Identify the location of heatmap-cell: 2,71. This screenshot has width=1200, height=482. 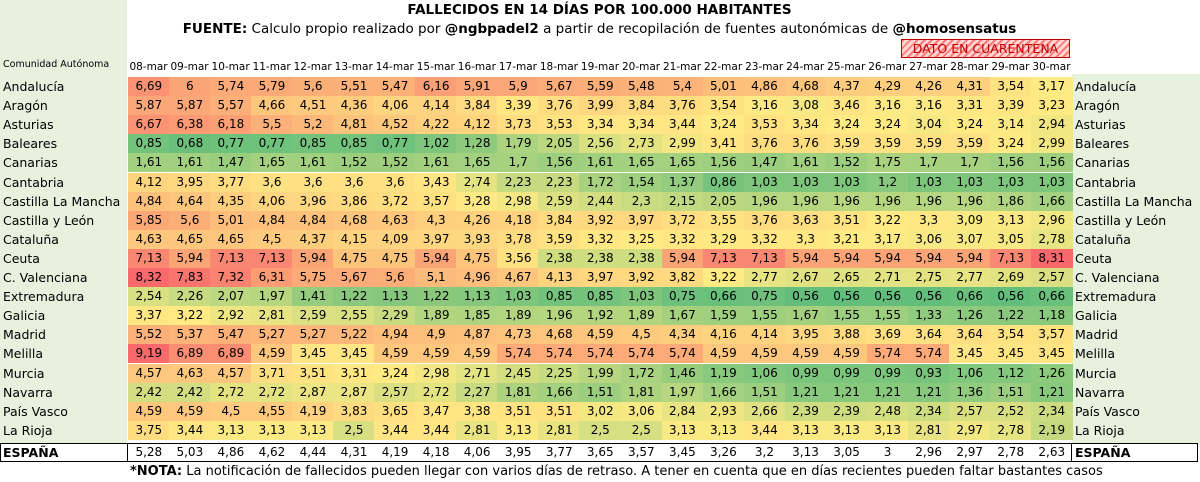
(887, 277).